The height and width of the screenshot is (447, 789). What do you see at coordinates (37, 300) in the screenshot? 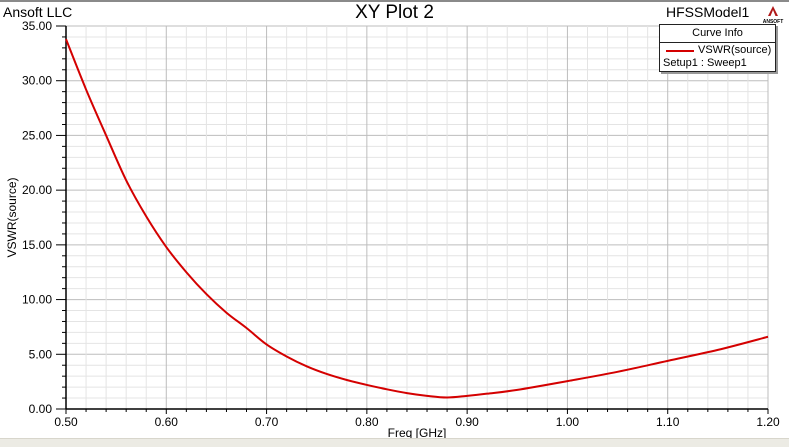
I see `y-tick-label: 10.00` at bounding box center [37, 300].